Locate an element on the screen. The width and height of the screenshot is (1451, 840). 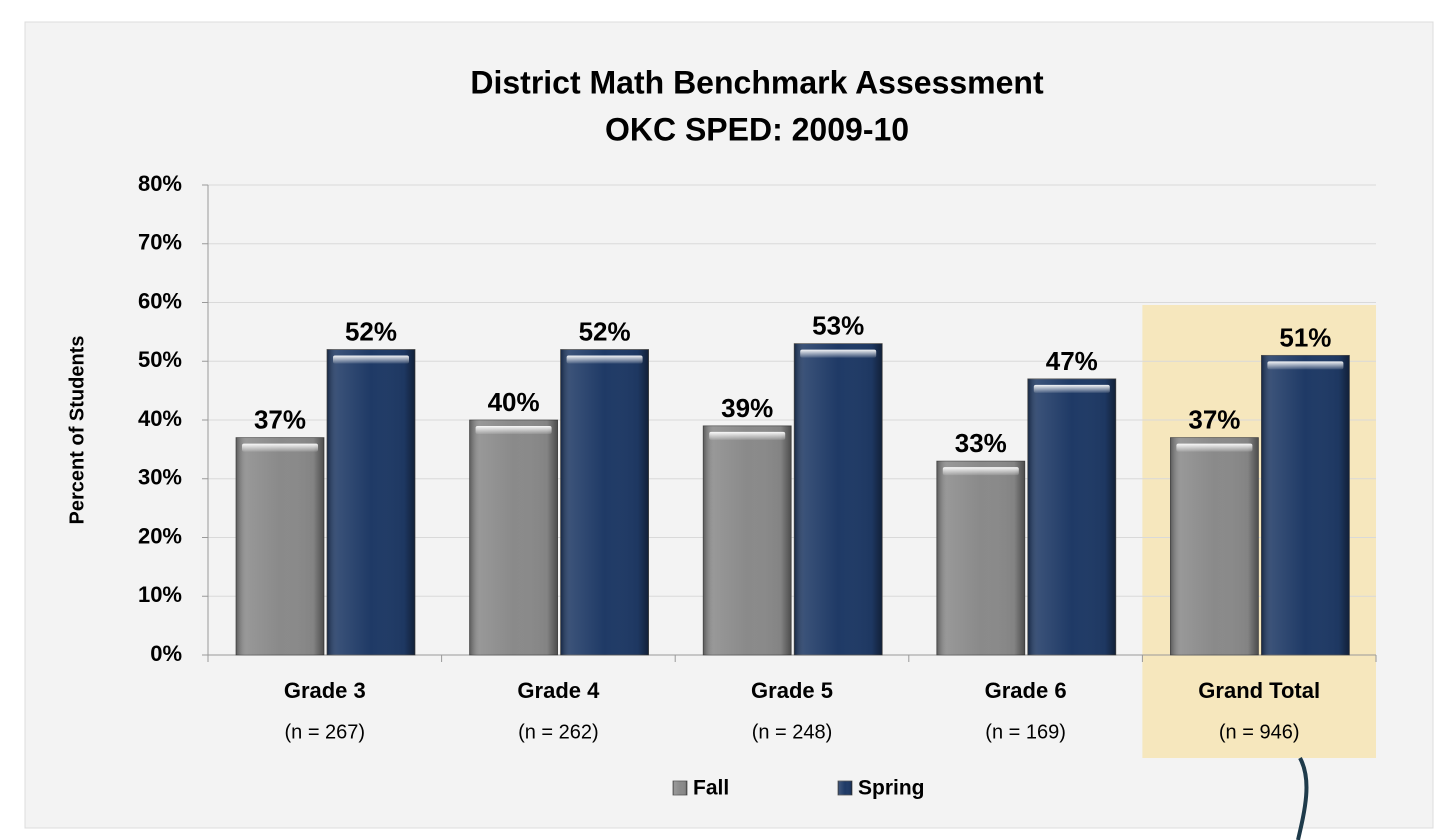
chart-subtitle: OKC SPED: 2009-10 is located at coordinates (757, 129).